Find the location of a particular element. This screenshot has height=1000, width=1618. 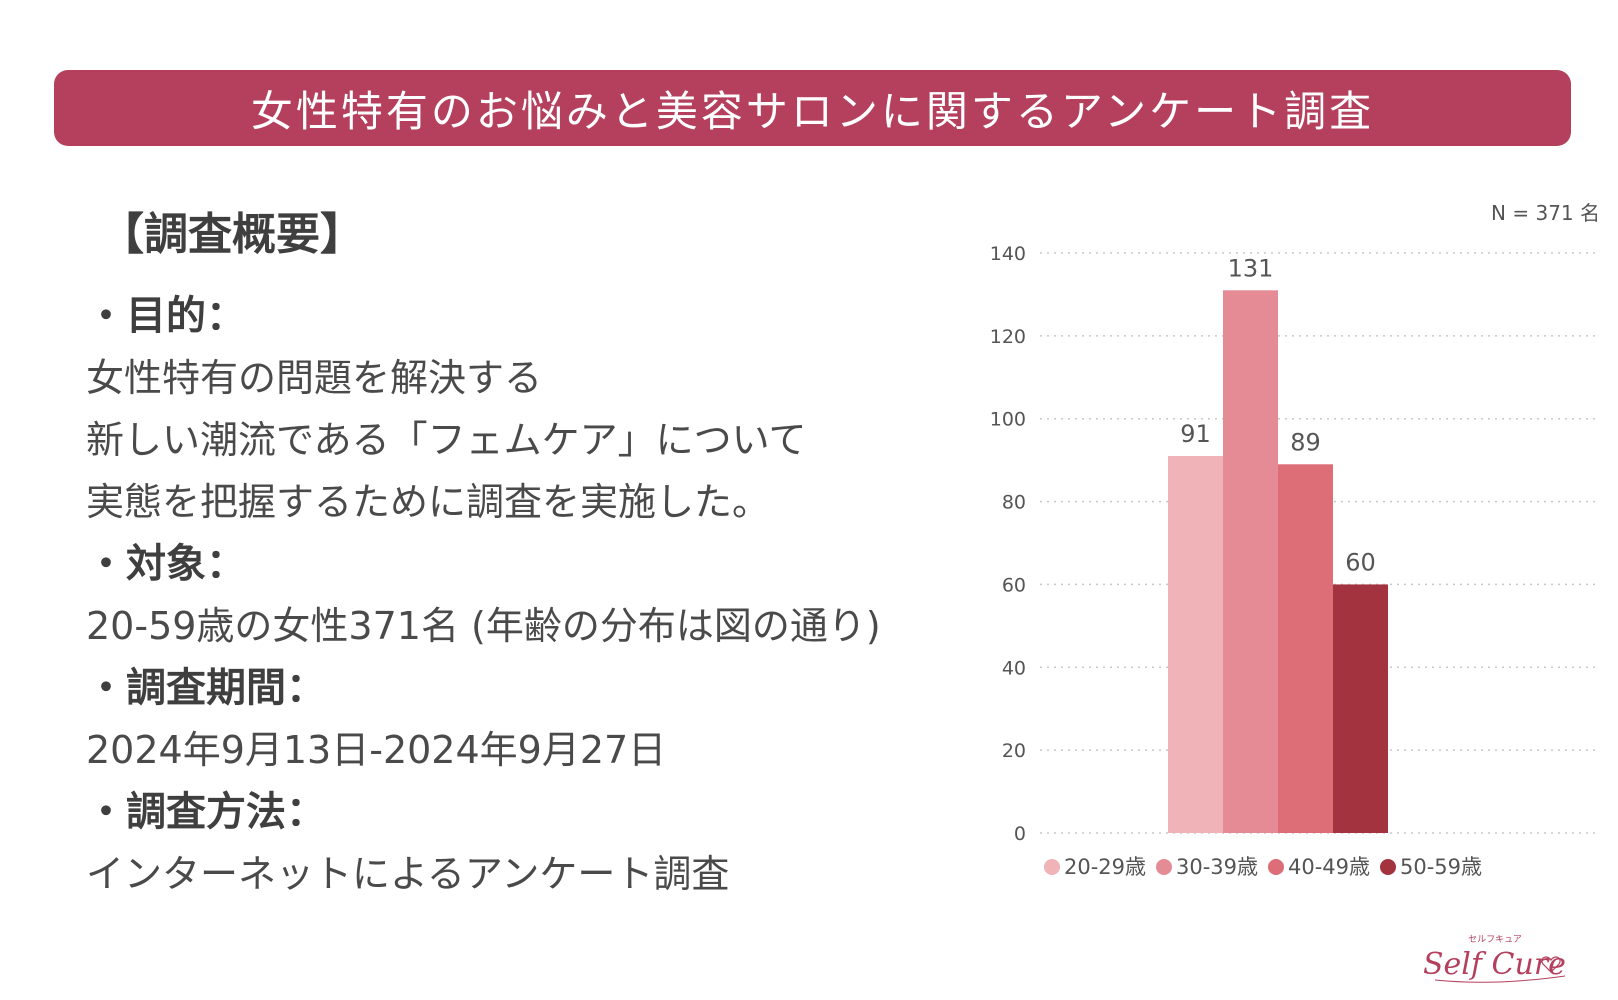

data-labels: 91 131 89 60 is located at coordinates (1278, 415).